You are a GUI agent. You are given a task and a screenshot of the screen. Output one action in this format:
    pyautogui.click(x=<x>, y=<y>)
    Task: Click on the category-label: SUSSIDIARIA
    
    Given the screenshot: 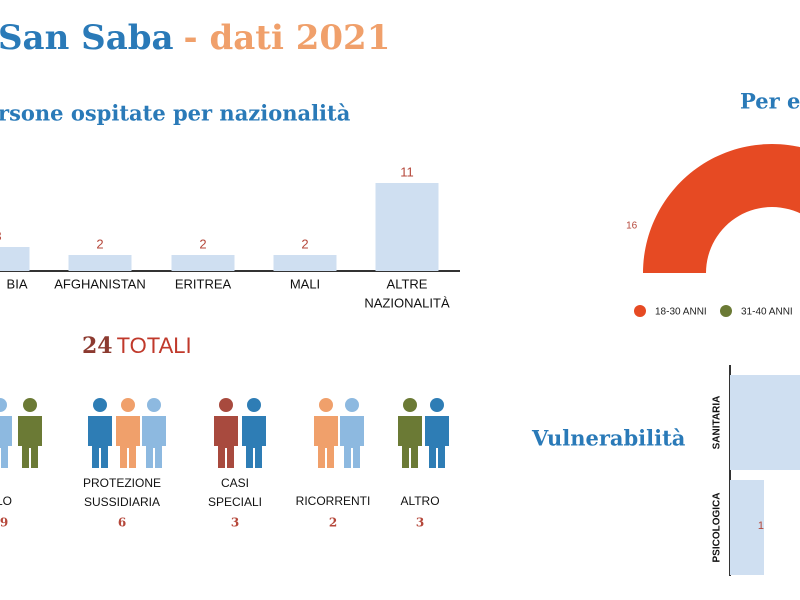 What is the action you would take?
    pyautogui.click(x=122, y=502)
    